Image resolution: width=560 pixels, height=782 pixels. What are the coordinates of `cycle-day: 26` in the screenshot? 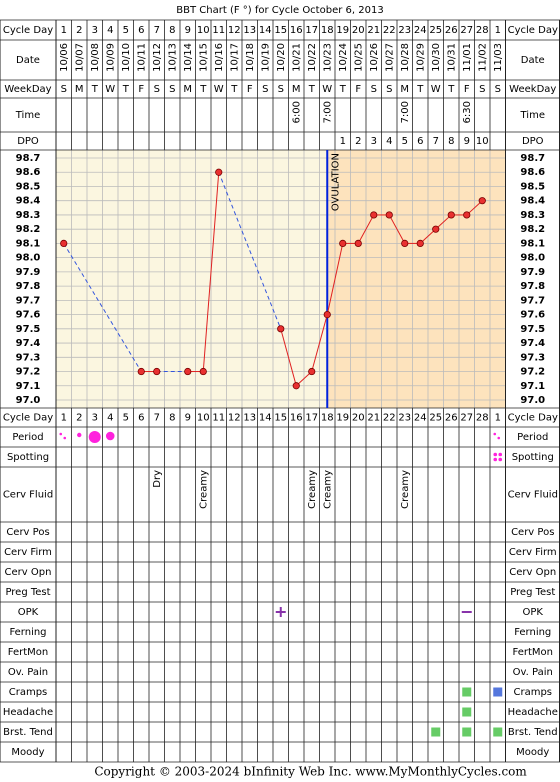 It's located at (451, 30).